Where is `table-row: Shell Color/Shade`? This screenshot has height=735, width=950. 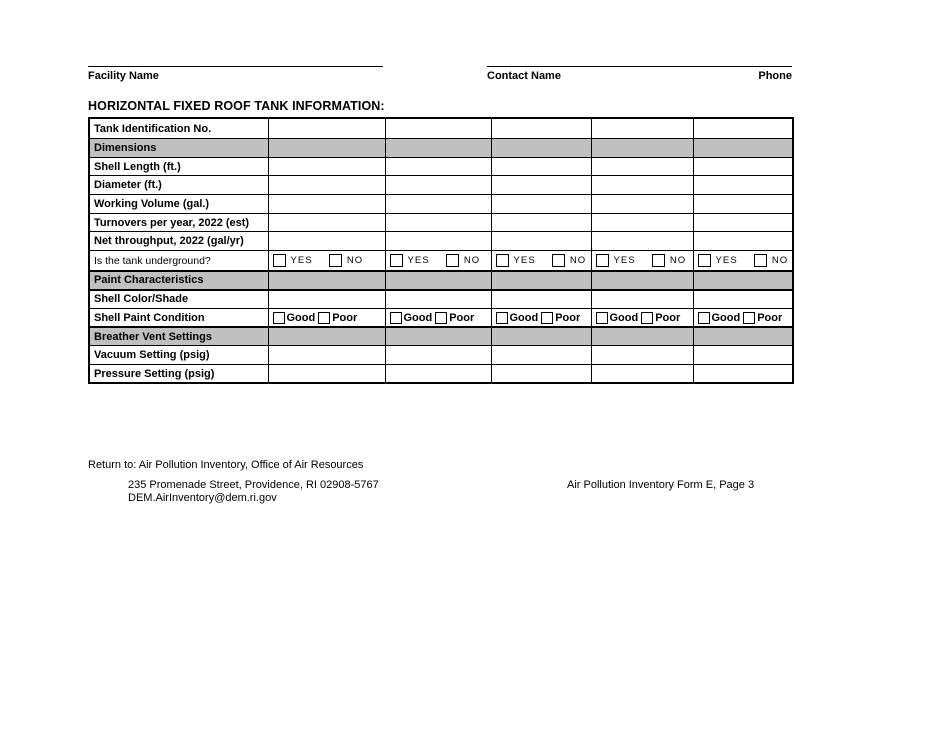
table-row: Shell Color/Shade is located at coordinates (441, 298).